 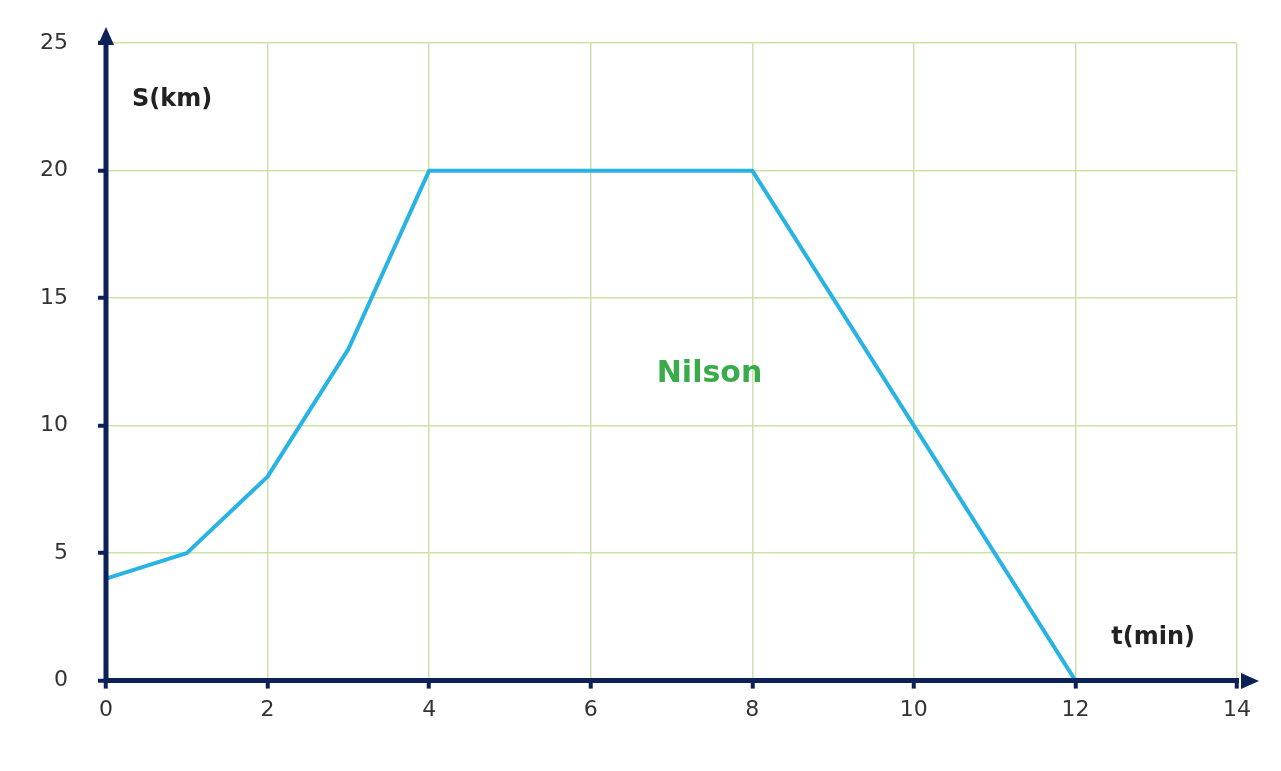 I want to click on x-tick-label: 0, so click(x=105, y=708).